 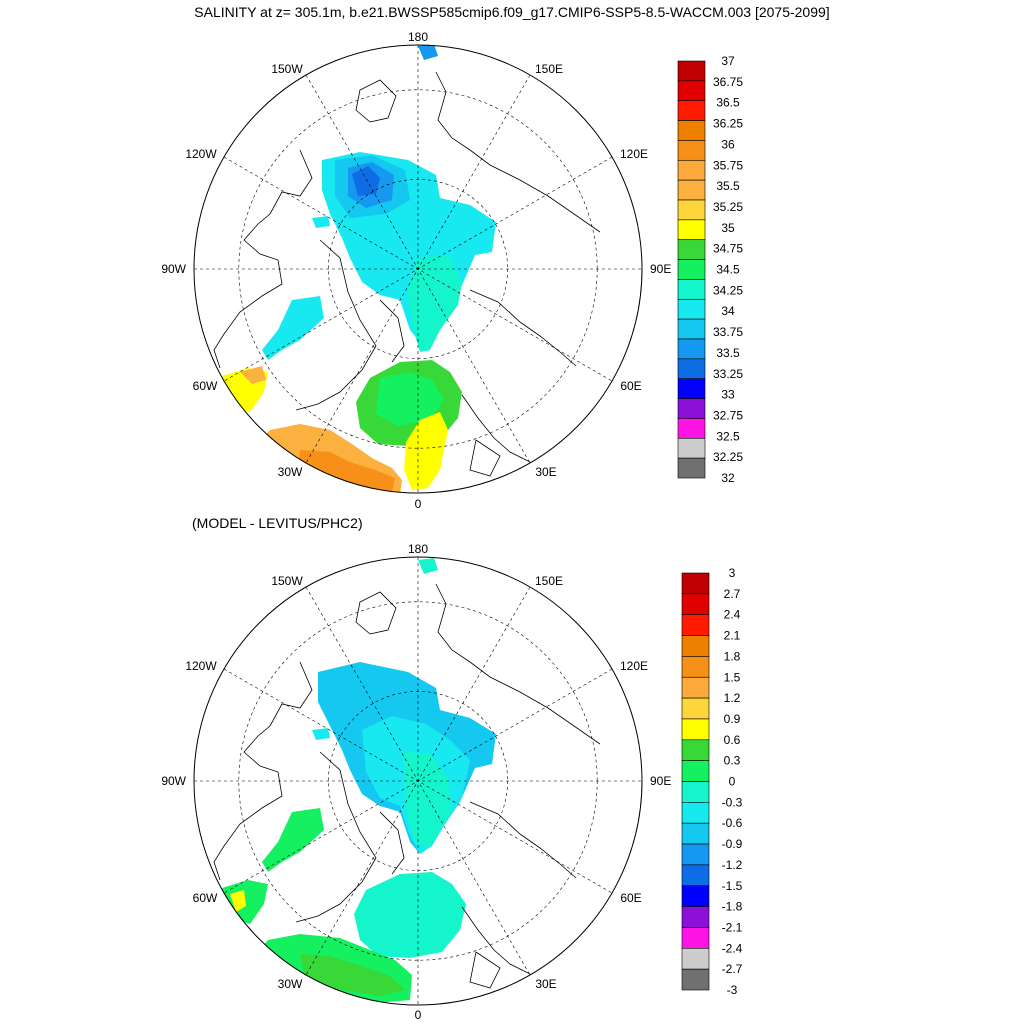 What do you see at coordinates (728, 436) in the screenshot?
I see `colorbar-label: 32.5` at bounding box center [728, 436].